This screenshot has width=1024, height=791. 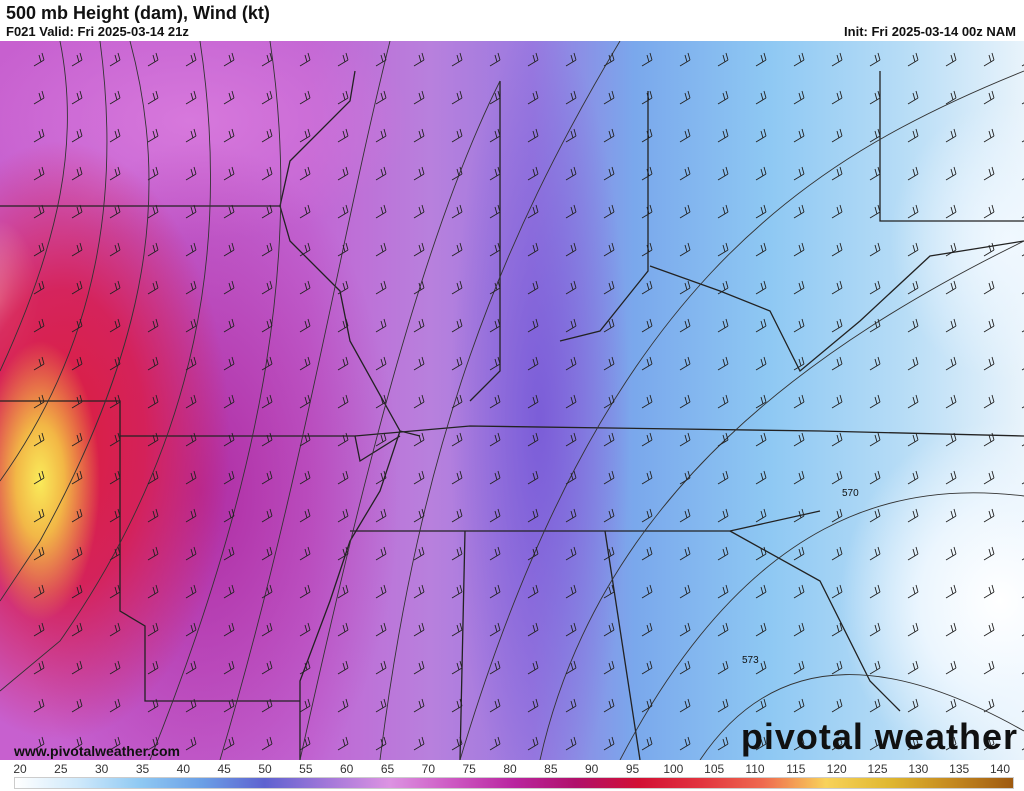 What do you see at coordinates (265, 769) in the screenshot?
I see `colorbar-tick: 50` at bounding box center [265, 769].